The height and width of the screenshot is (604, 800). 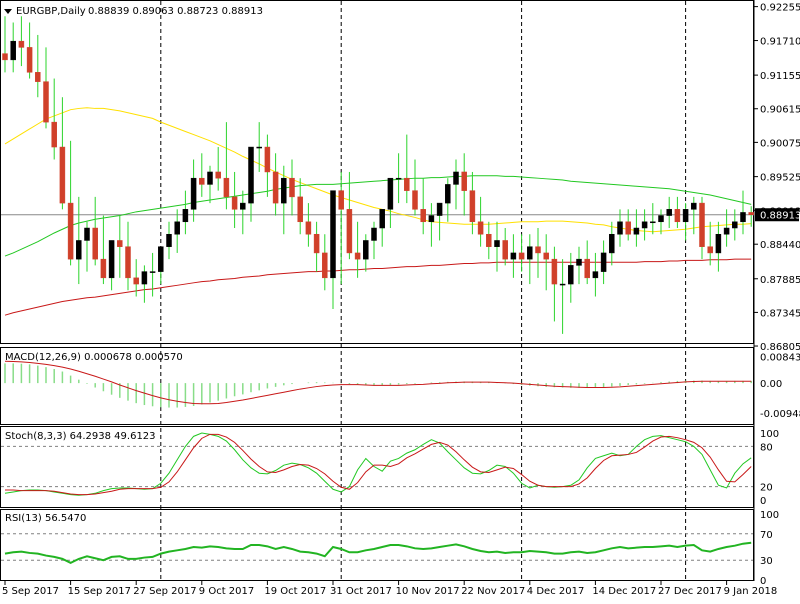 What do you see at coordinates (780, 8) in the screenshot?
I see `price-tick-label: 0.92255` at bounding box center [780, 8].